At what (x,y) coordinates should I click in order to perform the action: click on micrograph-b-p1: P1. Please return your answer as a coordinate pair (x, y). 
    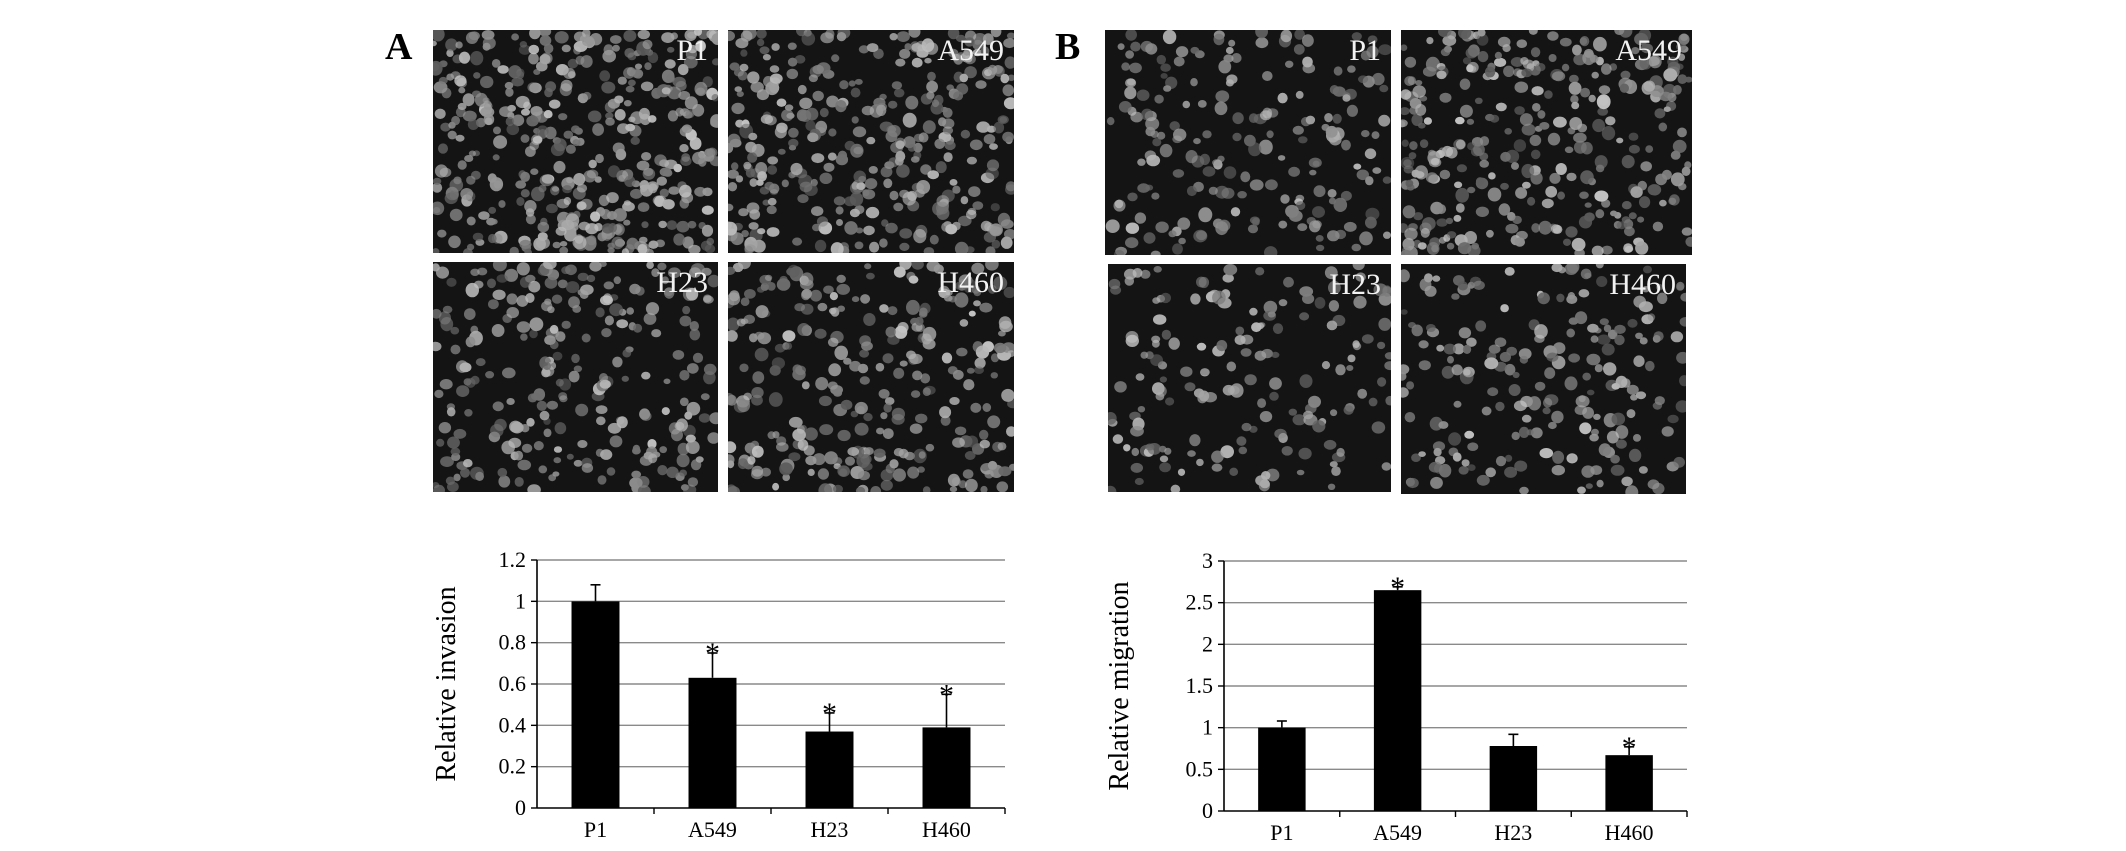
    Looking at the image, I should click on (1248, 142).